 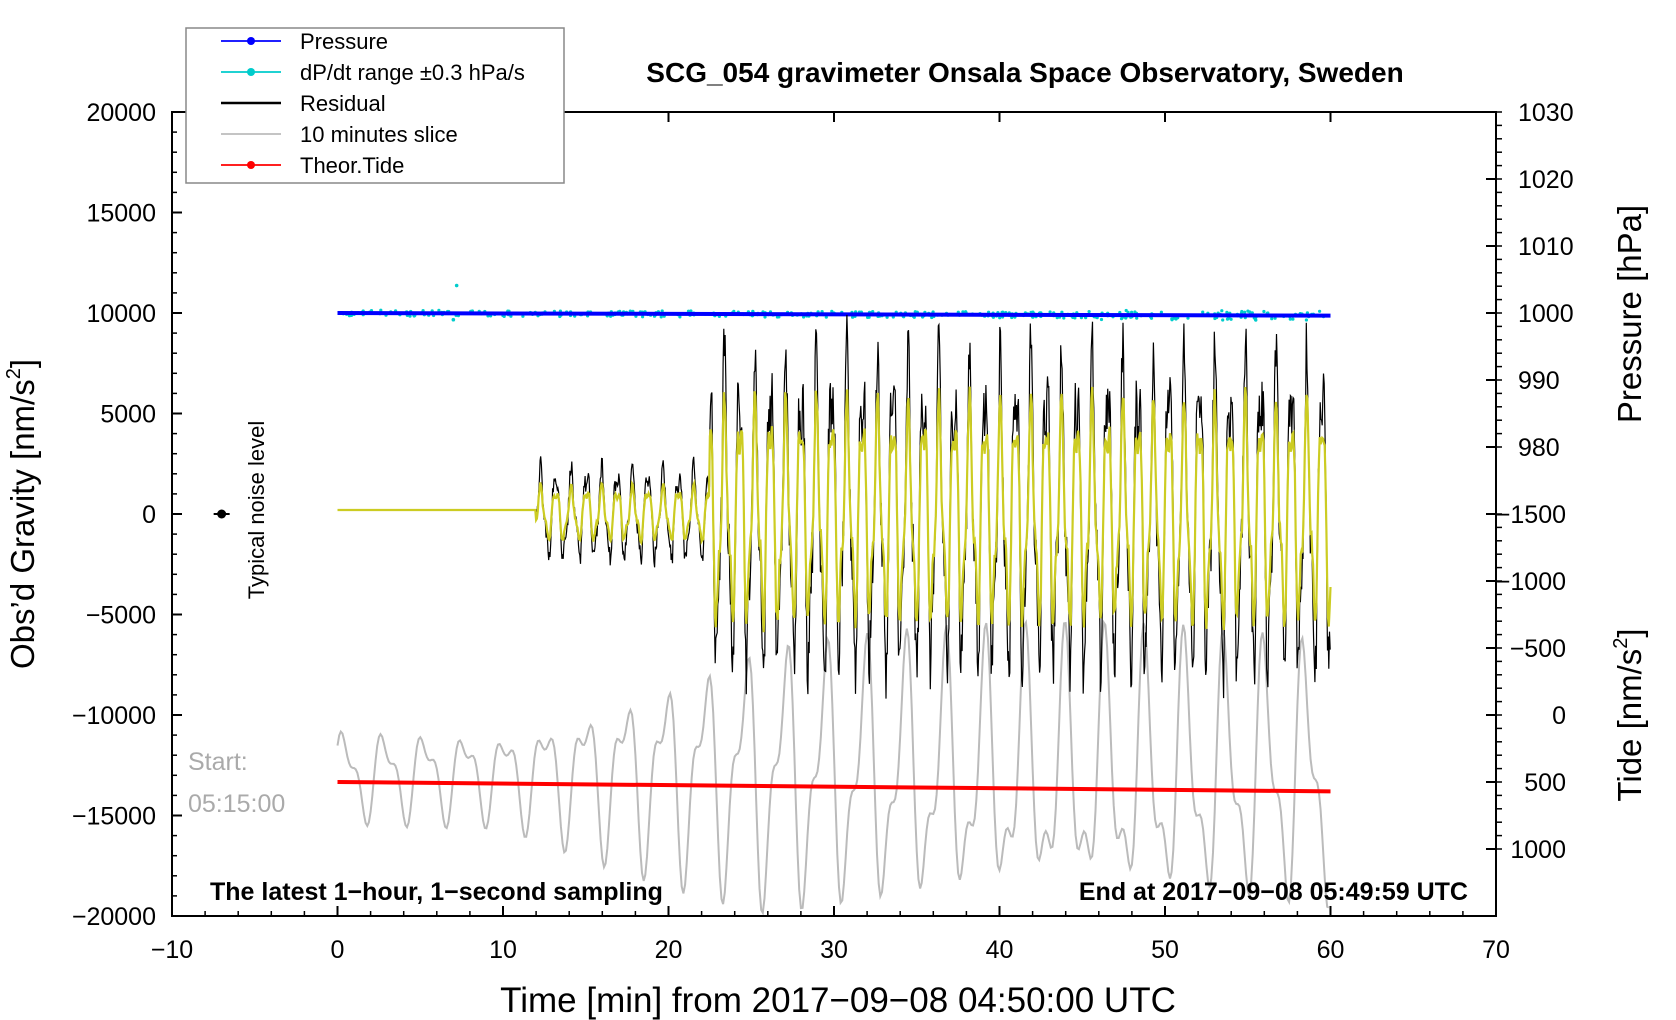 I want to click on x-tick-label: 60, so click(x=1331, y=950).